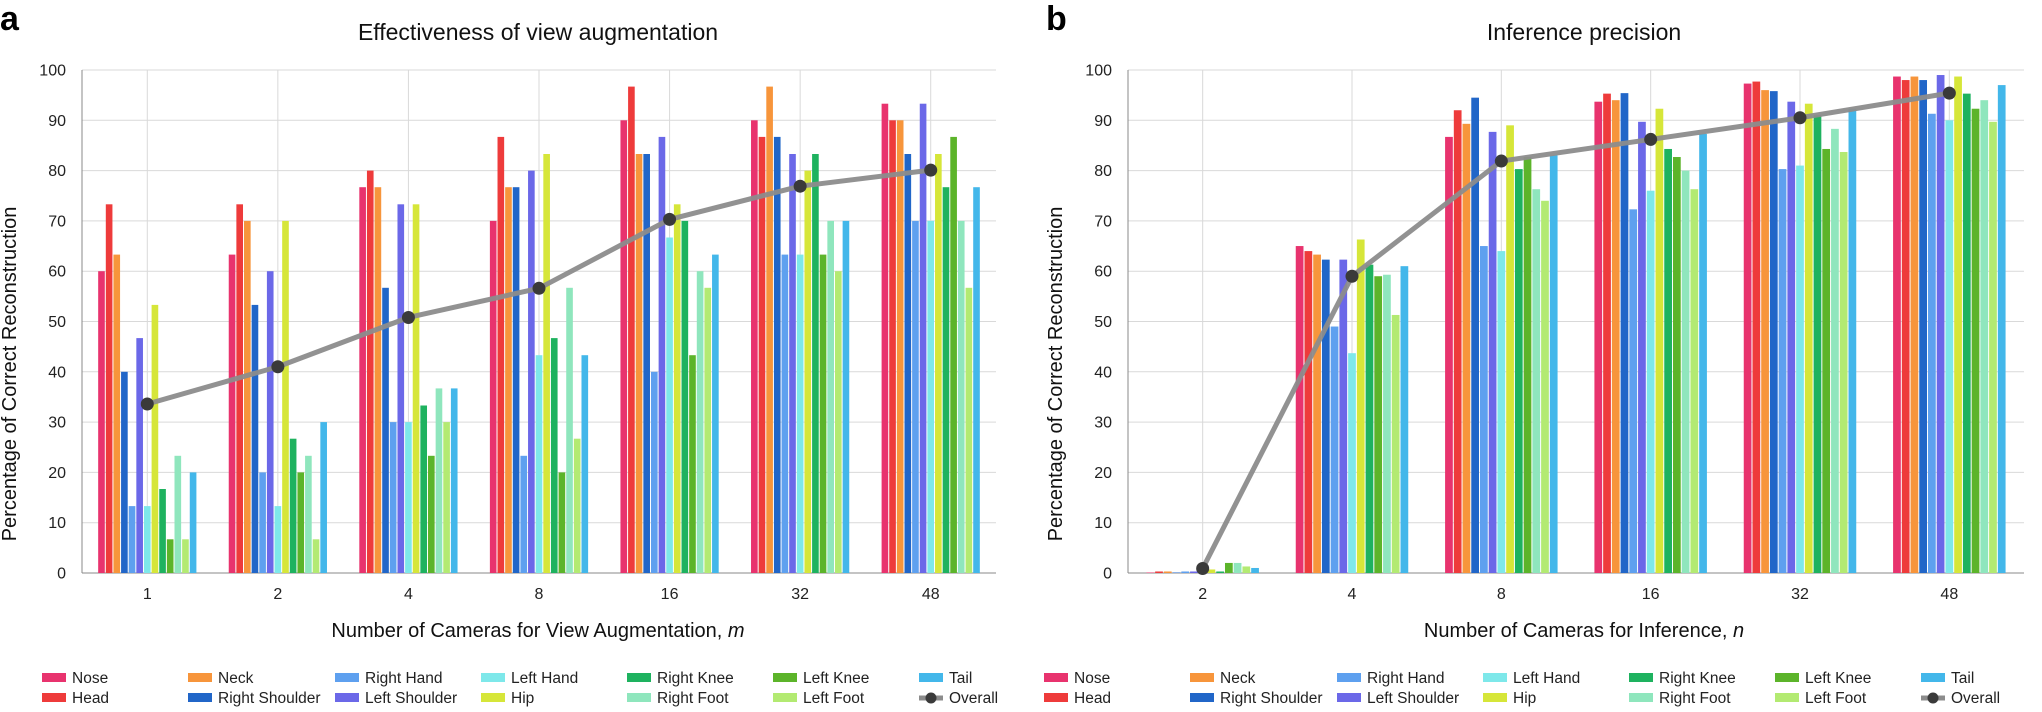 This screenshot has height=712, width=2042. What do you see at coordinates (1933, 677) in the screenshot?
I see `panel-b-legend-swatch-tail` at bounding box center [1933, 677].